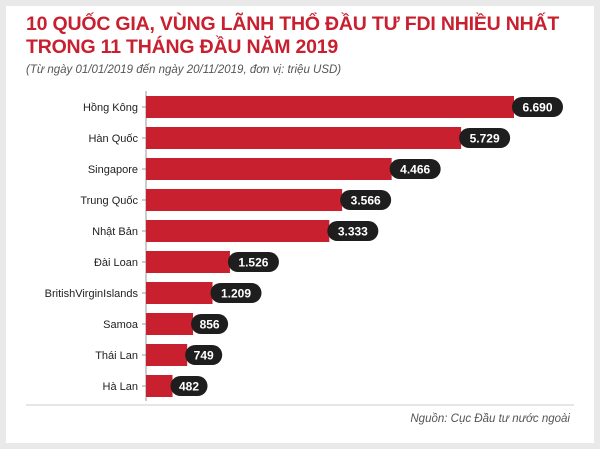 The height and width of the screenshot is (449, 600). I want to click on category-label: Singapore, so click(113, 170).